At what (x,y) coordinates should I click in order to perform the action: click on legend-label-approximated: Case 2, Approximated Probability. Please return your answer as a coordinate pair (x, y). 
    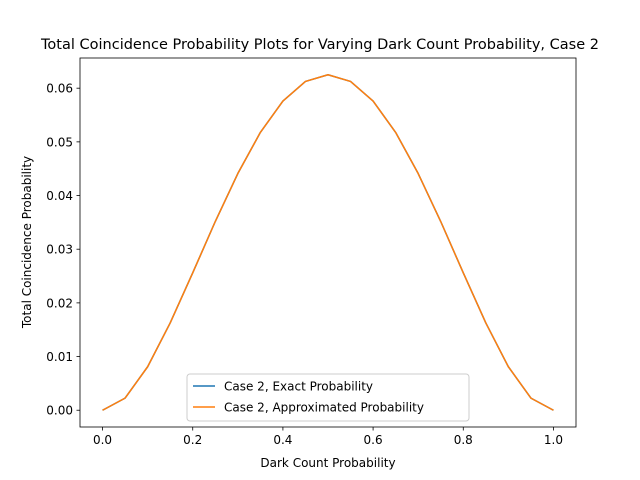
    Looking at the image, I should click on (324, 408).